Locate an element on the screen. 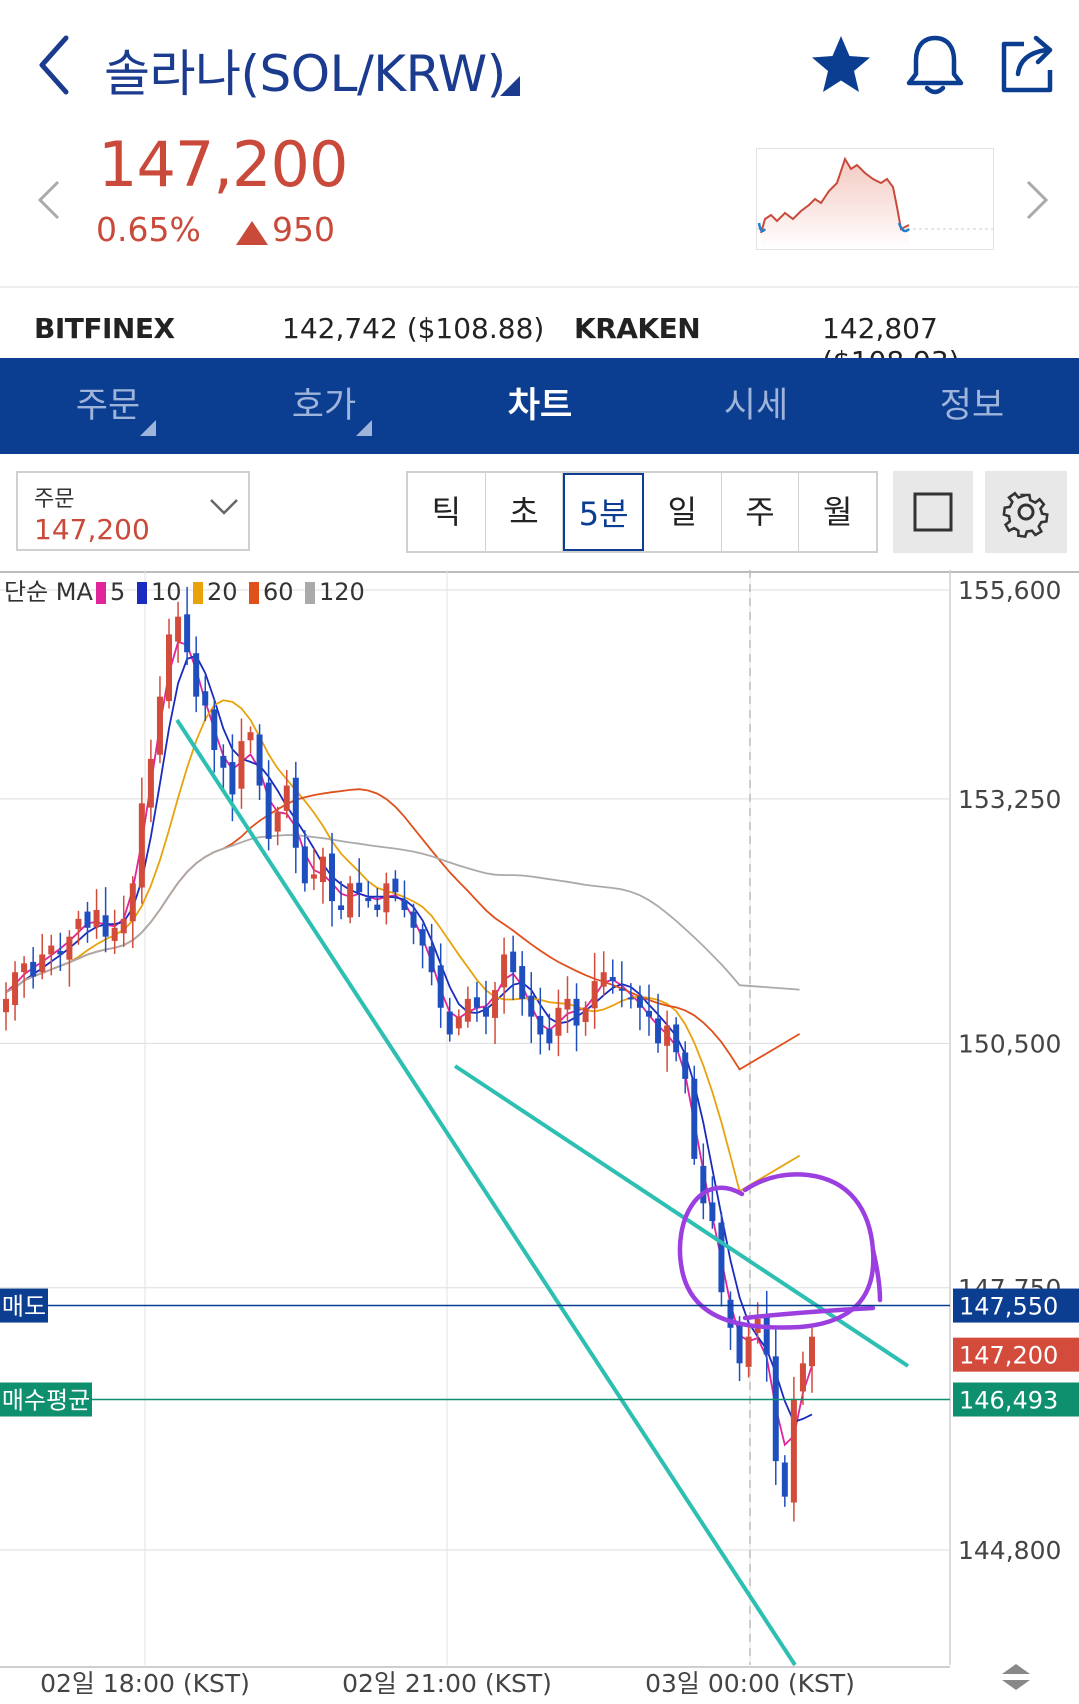 Image resolution: width=1079 pixels, height=1704 pixels. x-tick-label: 02일 21:00 (KST) is located at coordinates (447, 1683).